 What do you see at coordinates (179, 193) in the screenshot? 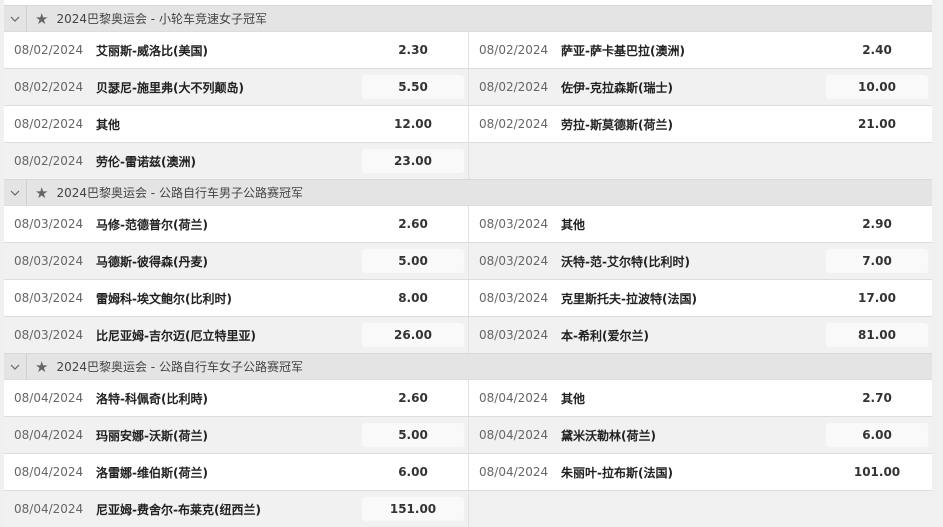
I see `market-title: 2024巴黎奥运会 - 公路自行车男子公路赛冠军` at bounding box center [179, 193].